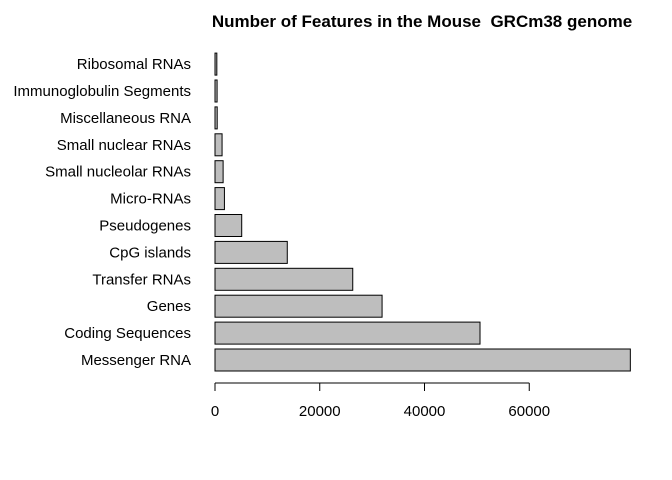 Image resolution: width=672 pixels, height=480 pixels. I want to click on category-label: Small nucleolar RNAs, so click(118, 172).